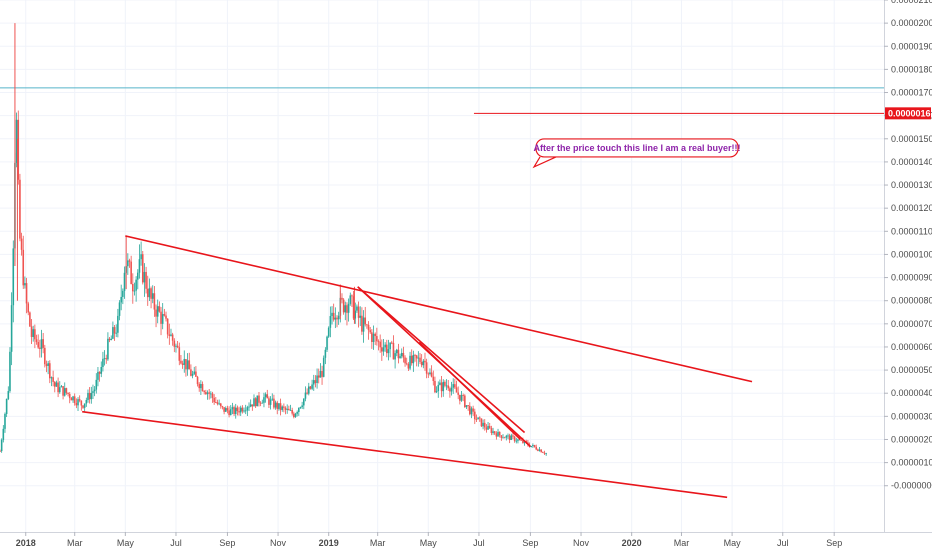  Describe the element at coordinates (429, 543) in the screenshot. I see `x-tick-label: May` at that location.